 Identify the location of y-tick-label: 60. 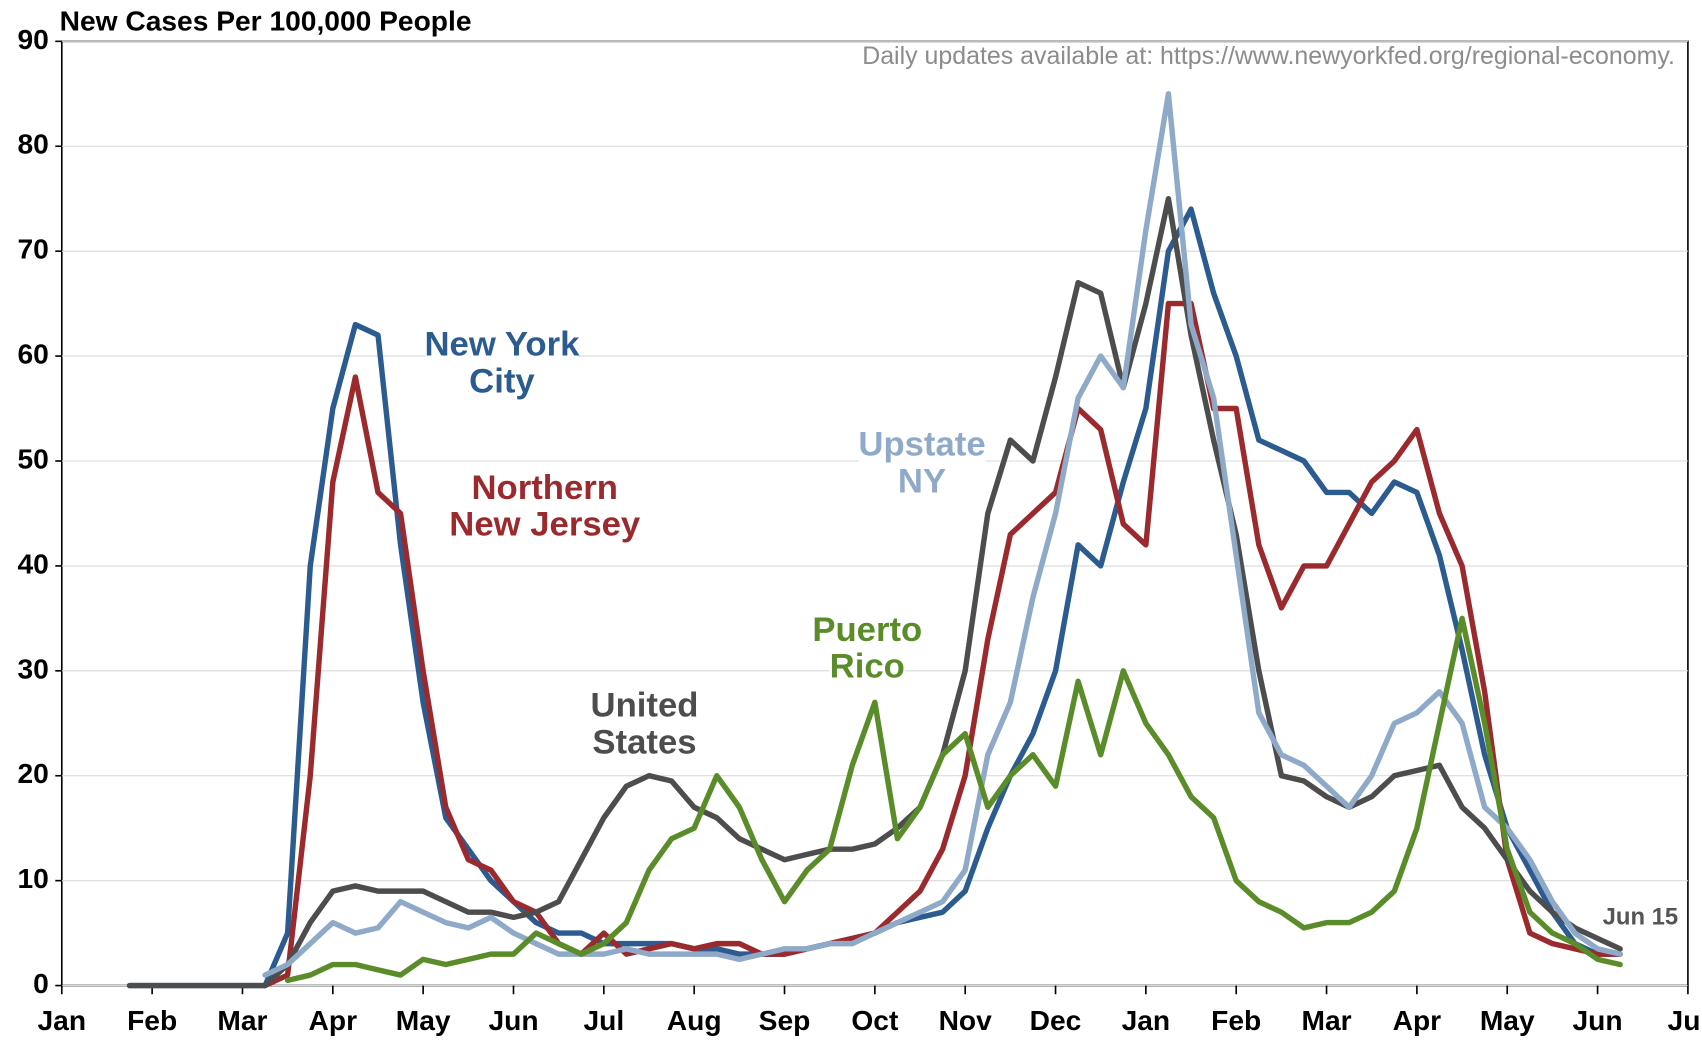
(32, 354).